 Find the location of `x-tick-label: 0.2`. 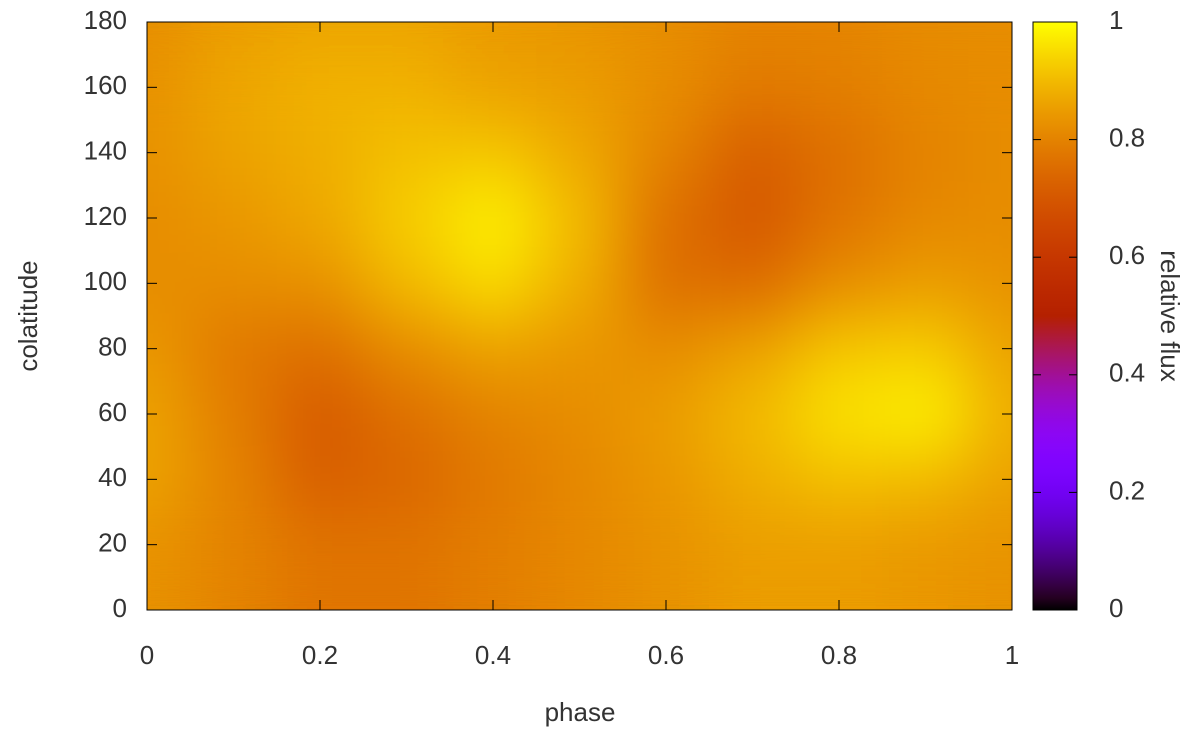

x-tick-label: 0.2 is located at coordinates (320, 655).